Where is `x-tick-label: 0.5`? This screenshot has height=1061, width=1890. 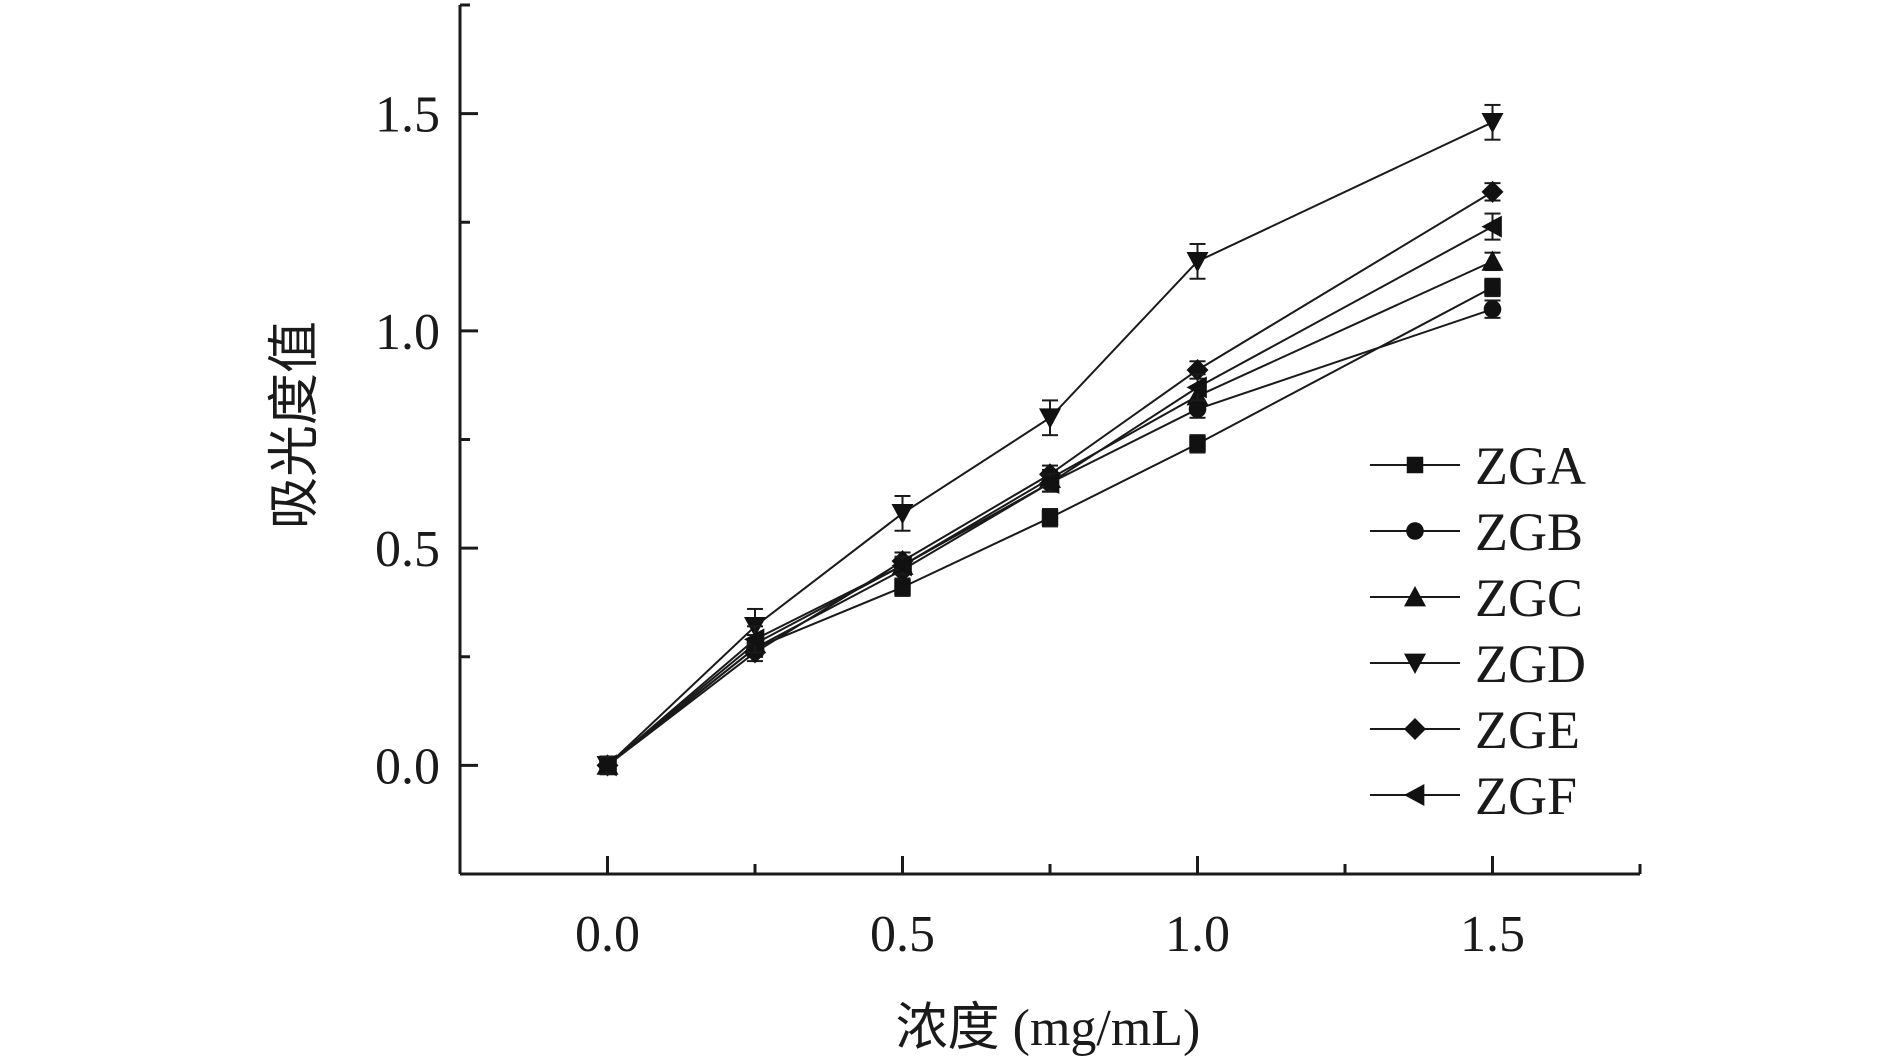
x-tick-label: 0.5 is located at coordinates (902, 934).